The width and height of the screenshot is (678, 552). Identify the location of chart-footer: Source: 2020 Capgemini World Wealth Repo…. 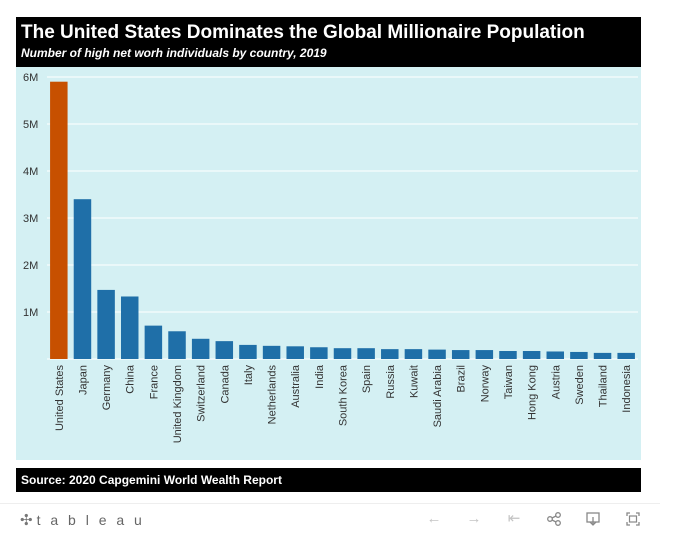
(328, 480).